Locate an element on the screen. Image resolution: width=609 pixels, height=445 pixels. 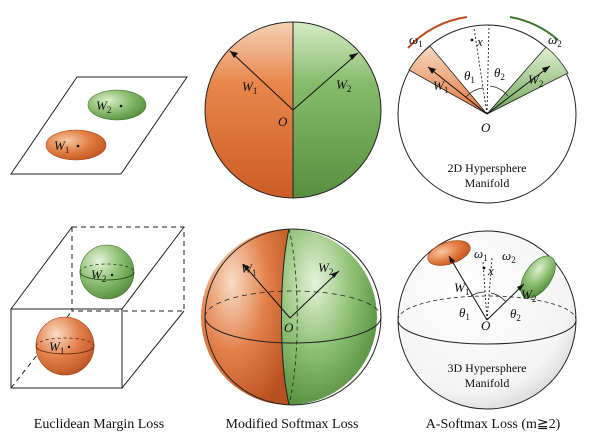
class2-sphere is located at coordinates (107, 272).